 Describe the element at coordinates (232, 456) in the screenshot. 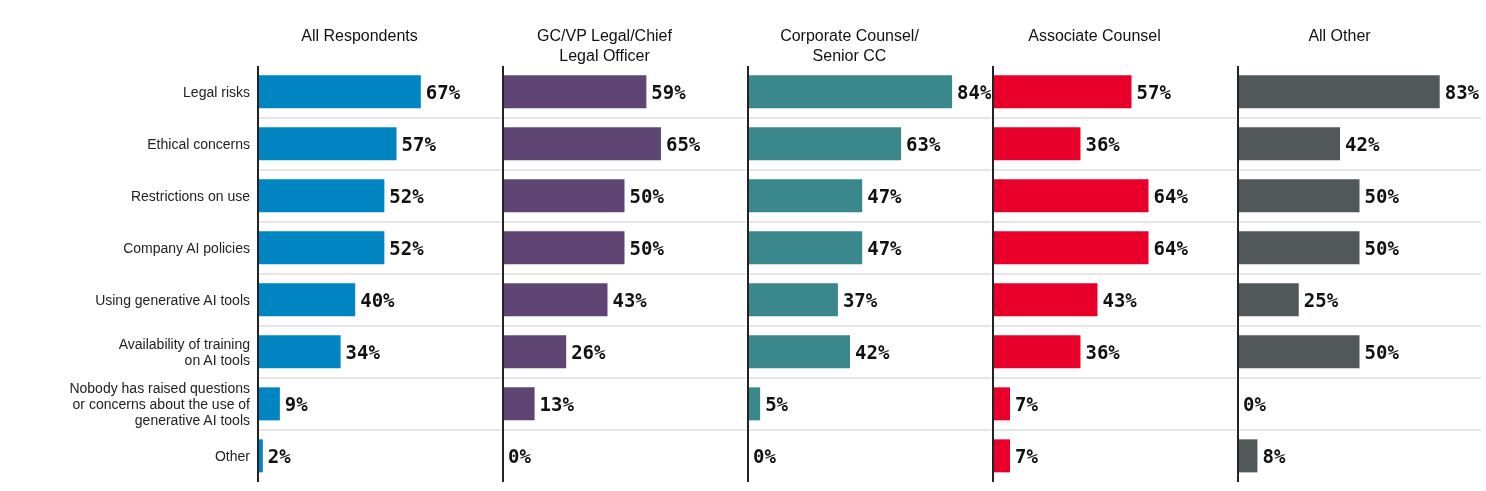

I see `y-tick-label: Other` at that location.